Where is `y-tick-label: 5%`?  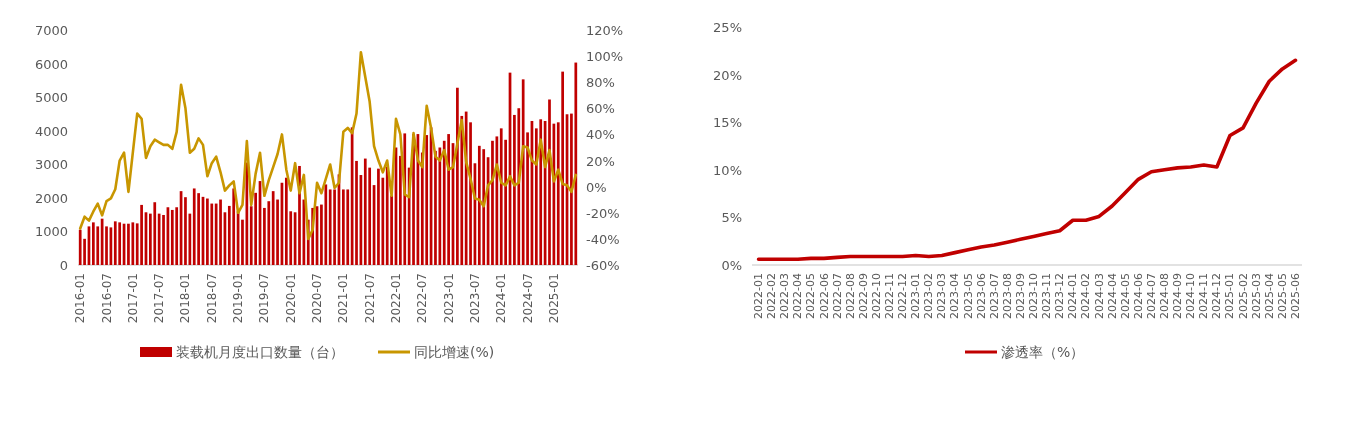
y-tick-label: 5% is located at coordinates (731, 218).